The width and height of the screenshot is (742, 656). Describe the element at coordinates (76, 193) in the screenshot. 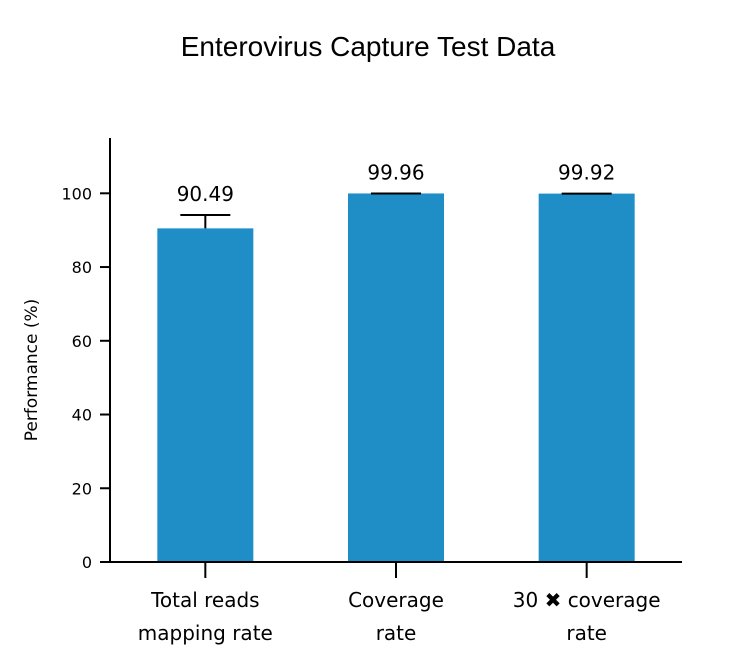

I see `y-tick-label: 100` at that location.